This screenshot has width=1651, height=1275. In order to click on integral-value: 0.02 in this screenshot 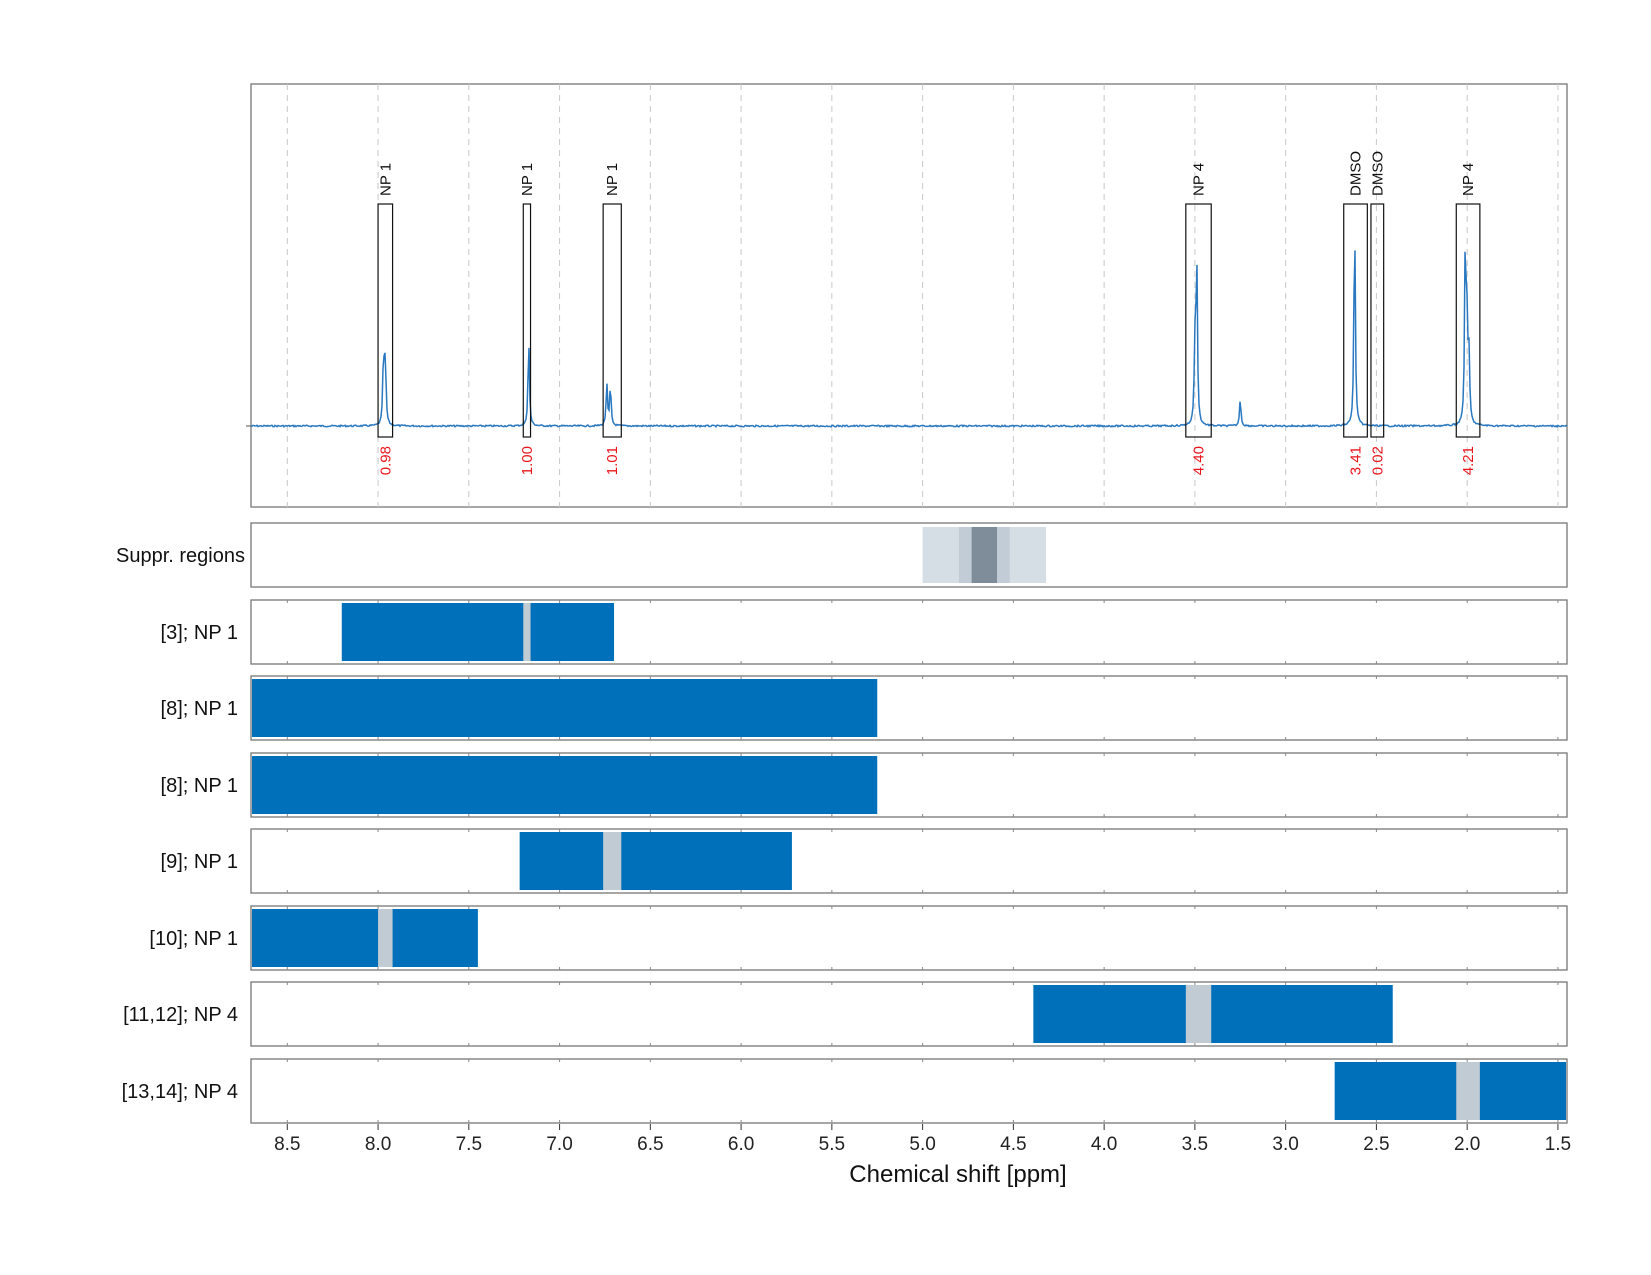, I will do `click(1377, 460)`.